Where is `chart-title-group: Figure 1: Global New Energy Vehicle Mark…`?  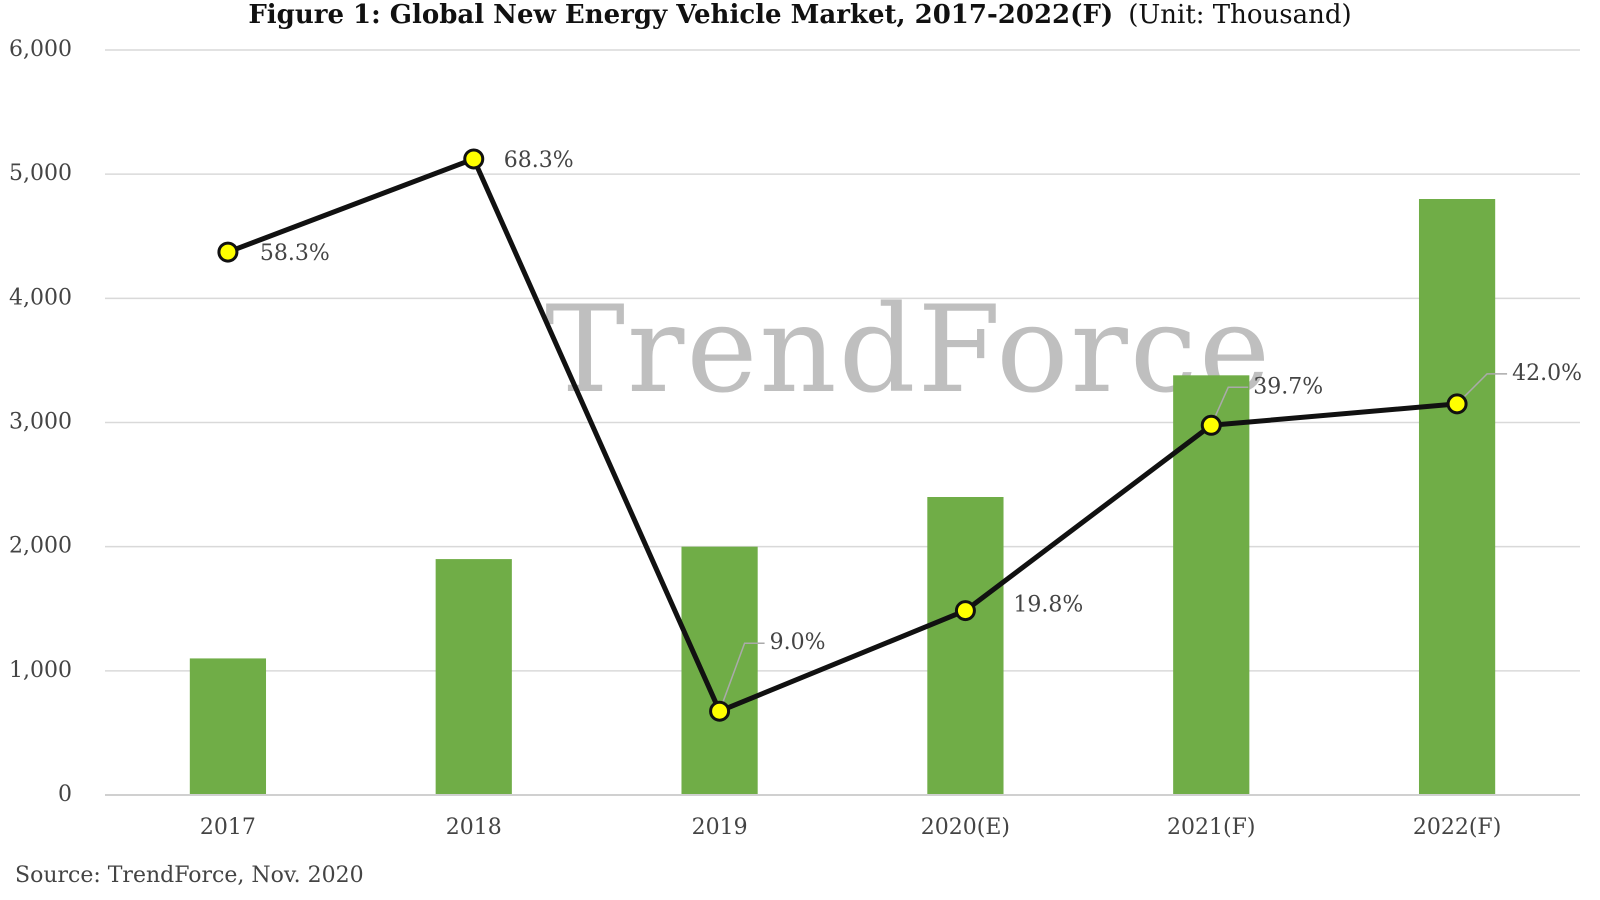
chart-title-group: Figure 1: Global New Energy Vehicle Mark… is located at coordinates (799, 15).